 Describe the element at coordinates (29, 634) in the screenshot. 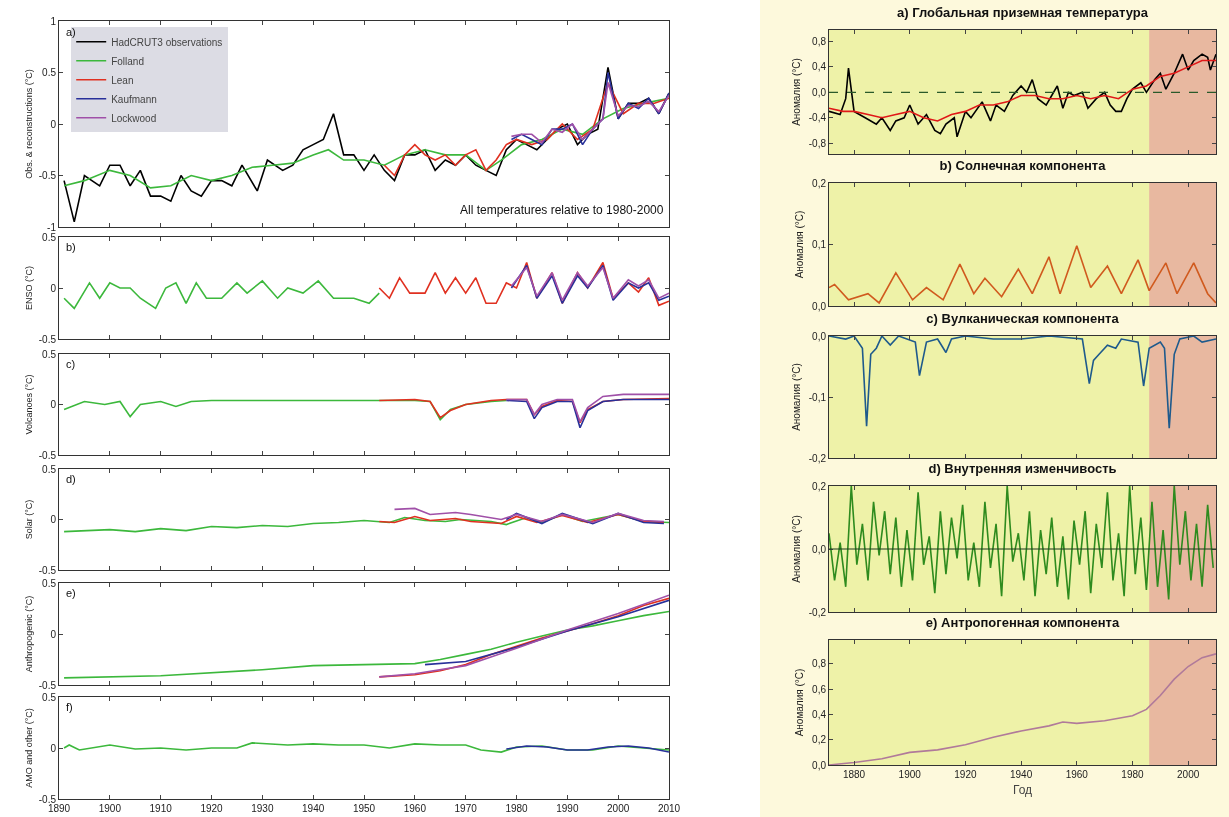

I see `y-axis-title: Anthropogenic (°C)` at that location.